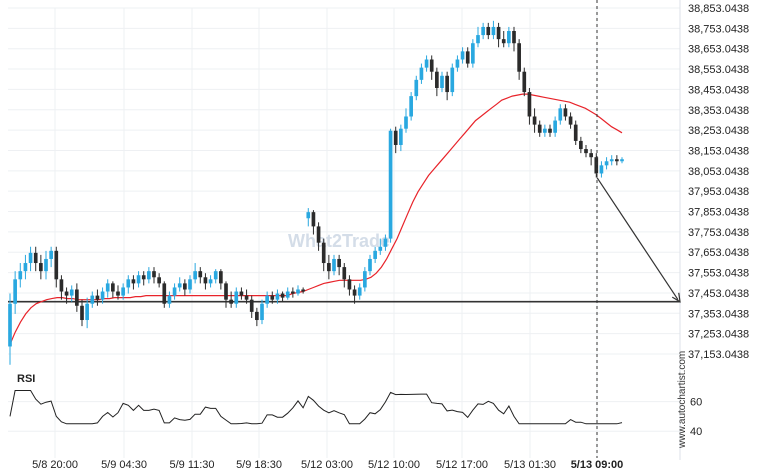  What do you see at coordinates (637, 239) in the screenshot?
I see `projection-arrow-line` at bounding box center [637, 239].